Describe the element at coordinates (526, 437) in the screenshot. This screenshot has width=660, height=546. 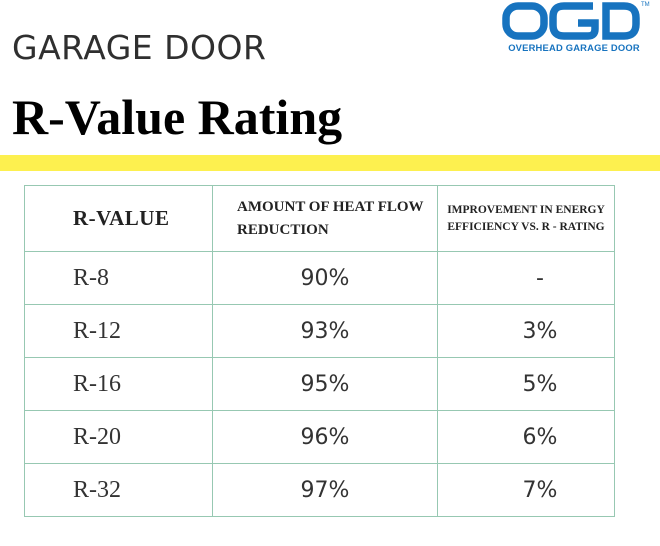
I see `improvement-cell: 6%` at that location.